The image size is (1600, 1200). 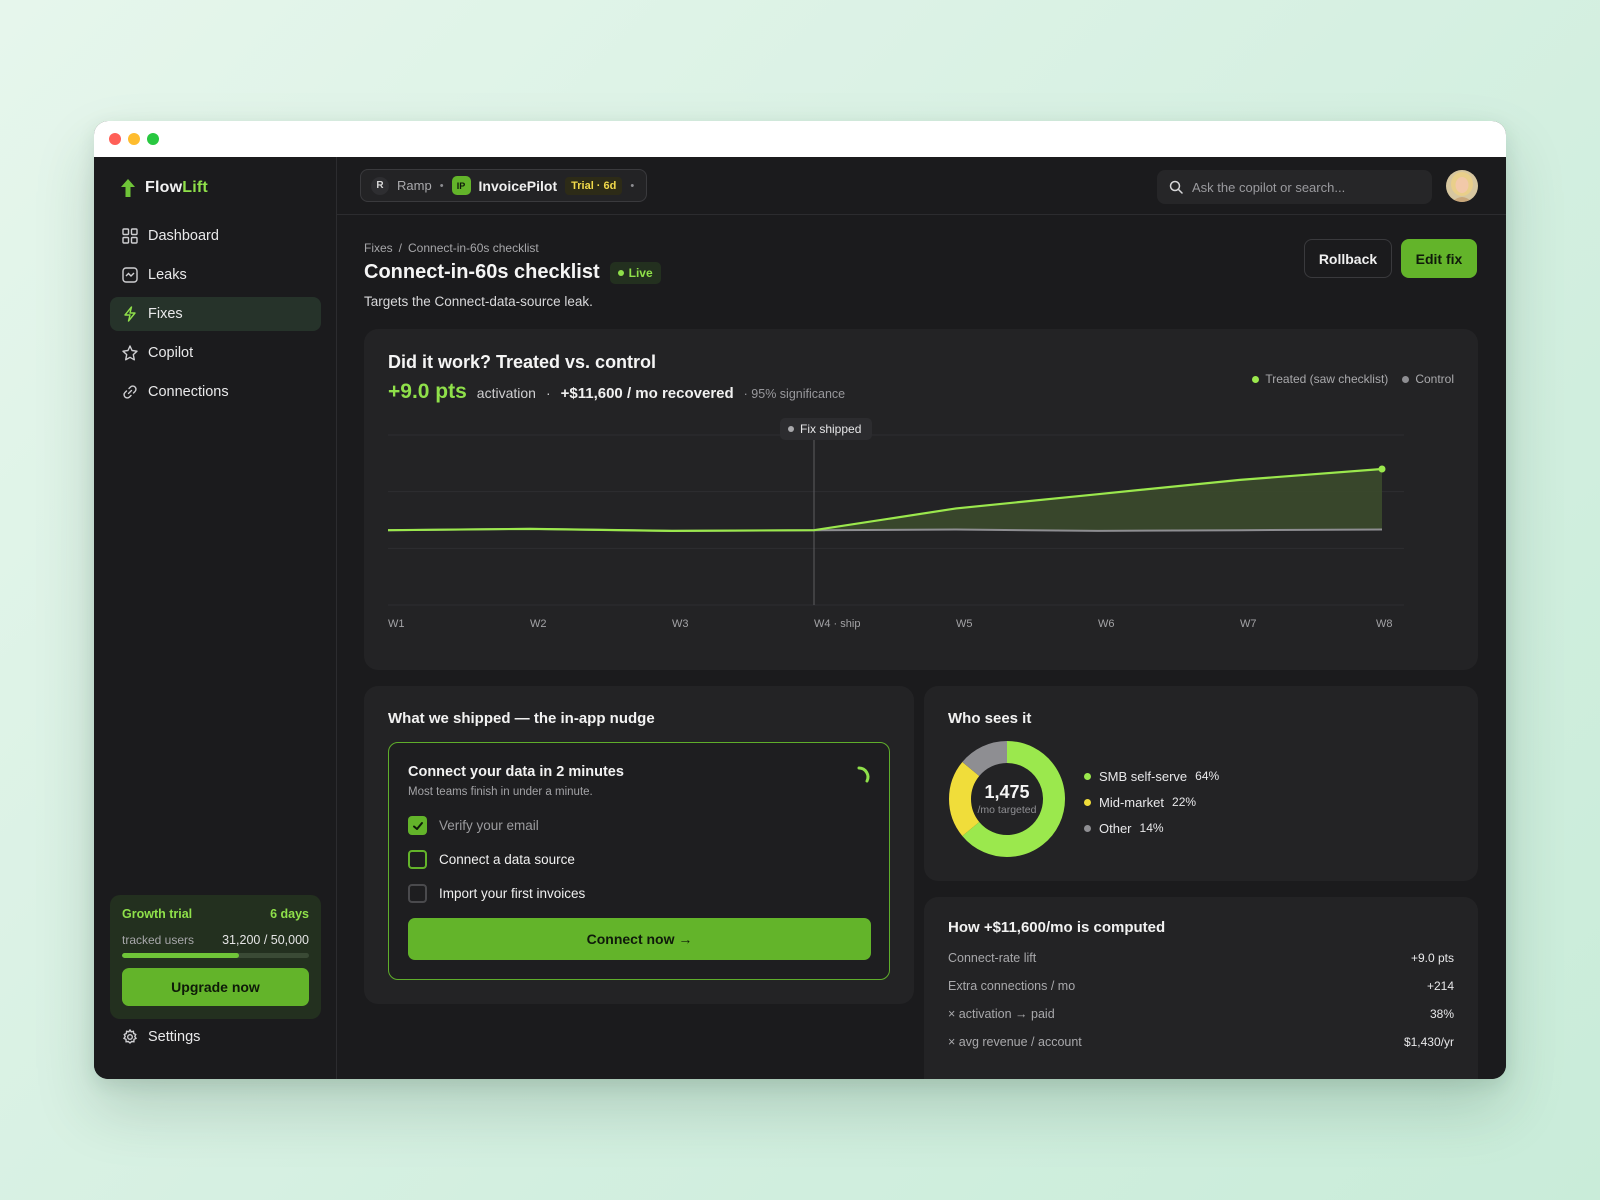 I want to click on breadcrumb-fixes: Fixes, so click(x=378, y=248).